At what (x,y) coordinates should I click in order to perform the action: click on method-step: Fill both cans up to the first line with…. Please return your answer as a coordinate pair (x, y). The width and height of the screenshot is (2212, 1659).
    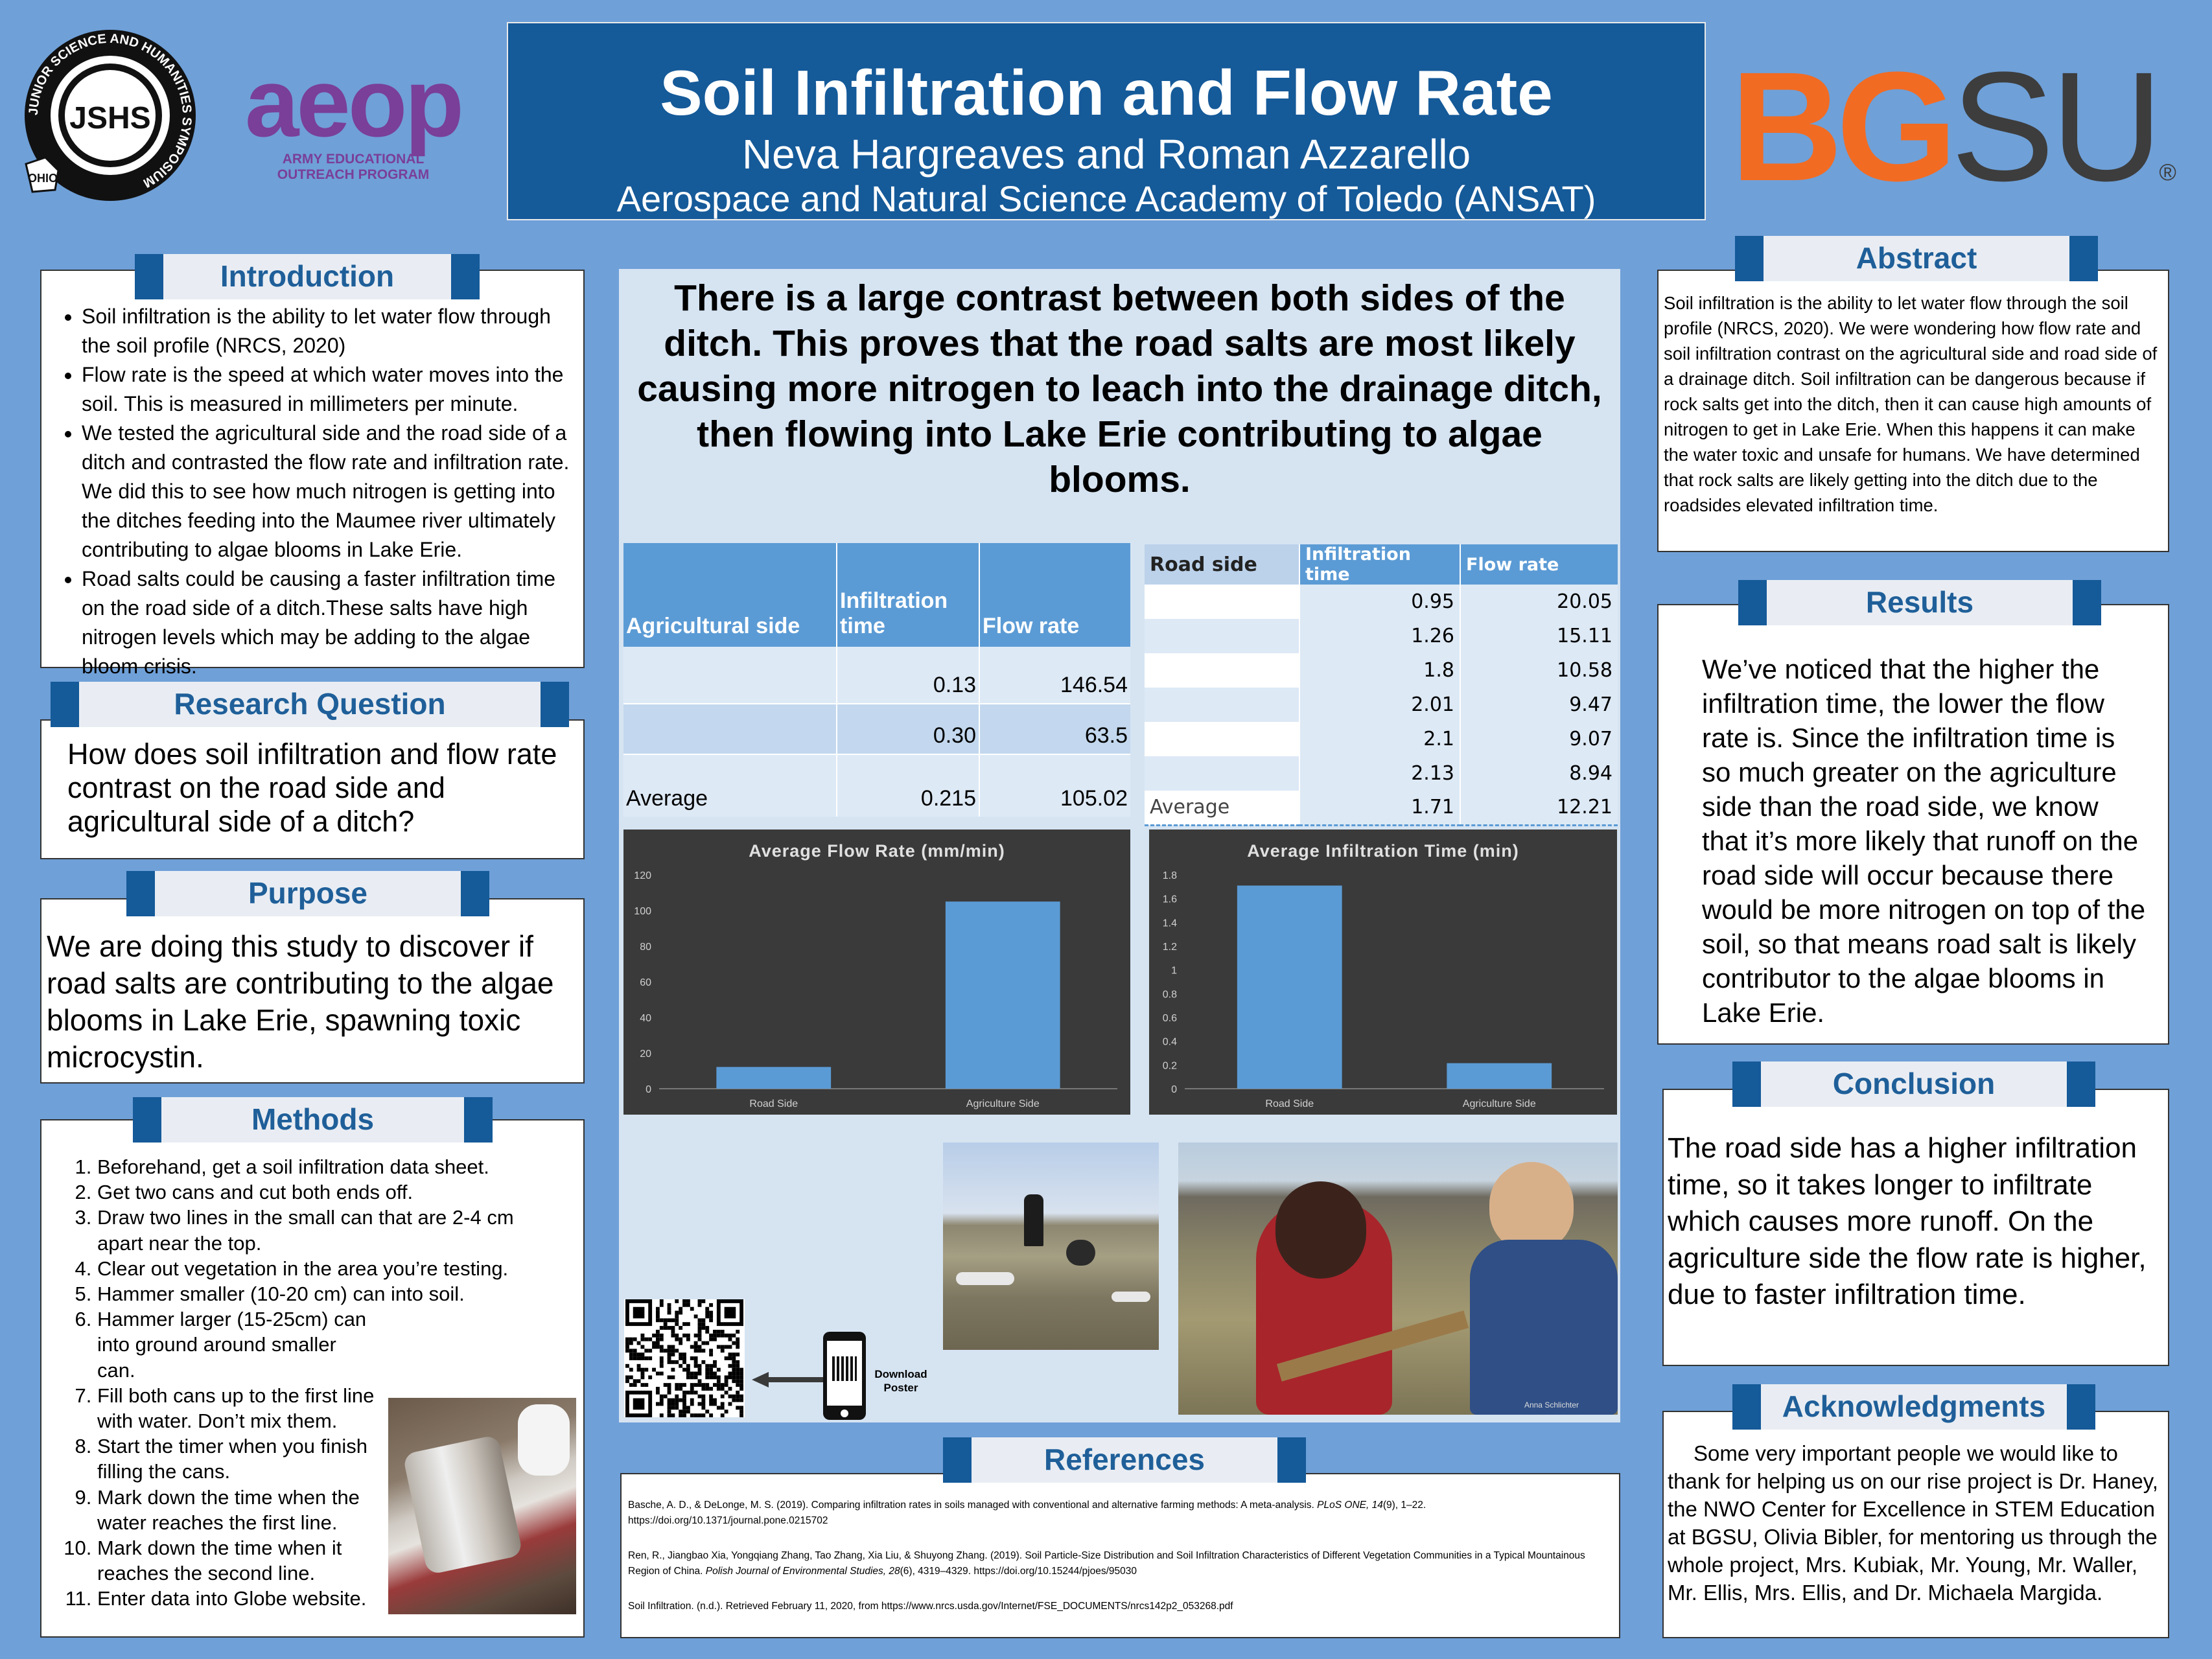
    Looking at the image, I should click on (236, 1408).